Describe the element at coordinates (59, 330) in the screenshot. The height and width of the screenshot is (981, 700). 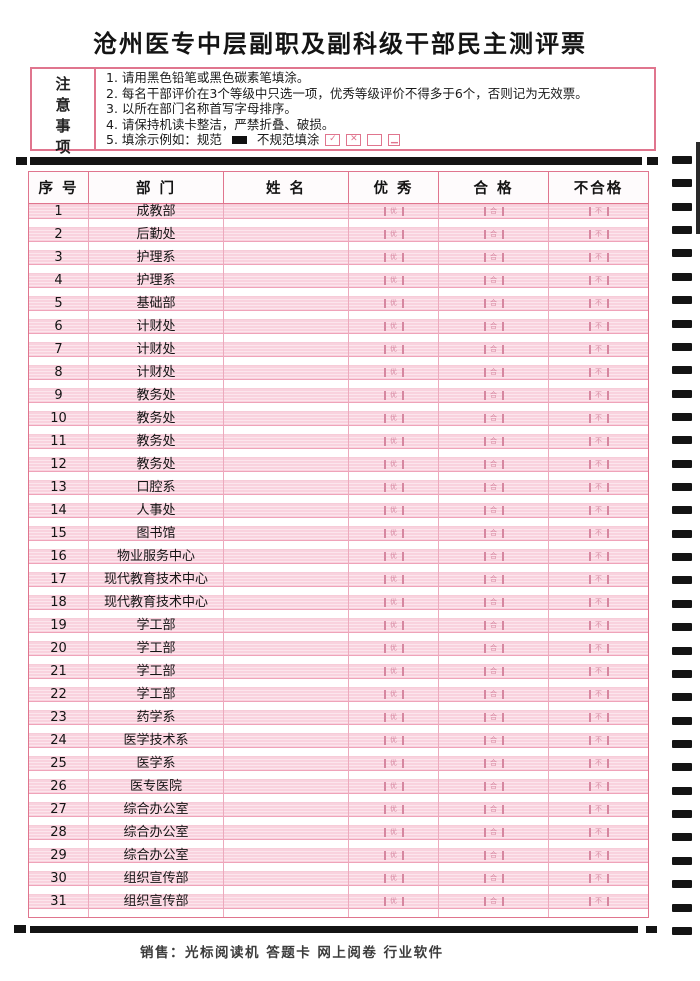
I see `row-number: 6` at that location.